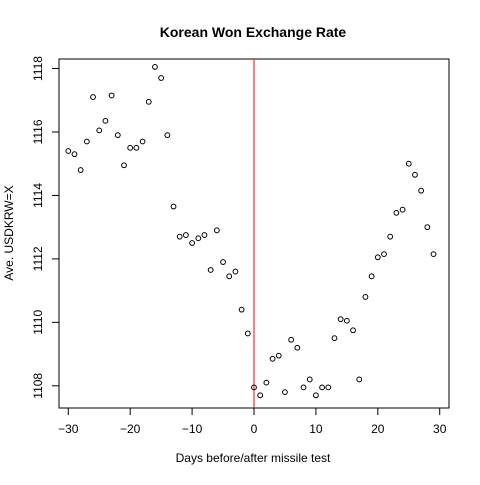  What do you see at coordinates (38, 322) in the screenshot?
I see `y-tick-label: 1110` at bounding box center [38, 322].